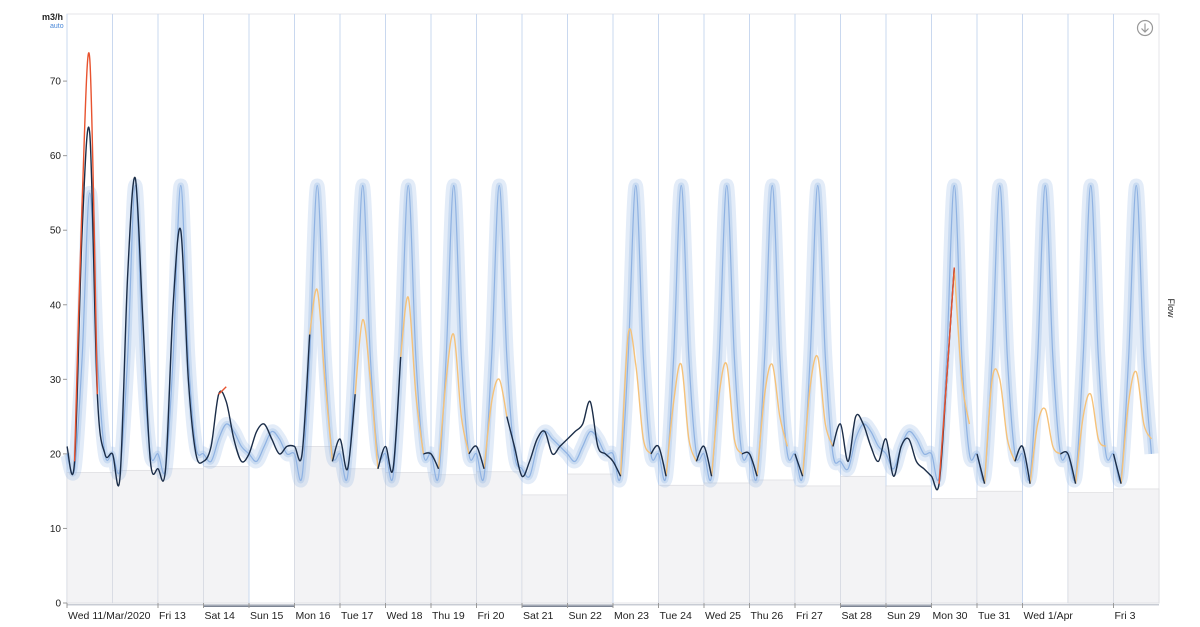 This screenshot has height=627, width=1200. I want to click on x-tick-label: Wed 11/Mar/2020, so click(109, 616).